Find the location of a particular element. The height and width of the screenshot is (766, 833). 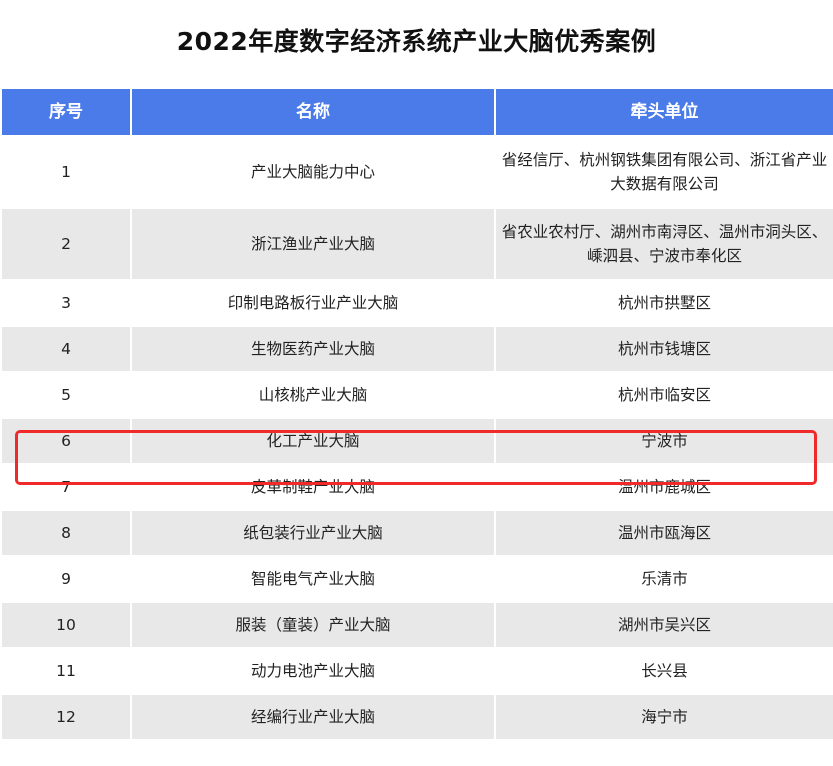

cell-no: 5 is located at coordinates (66, 395).